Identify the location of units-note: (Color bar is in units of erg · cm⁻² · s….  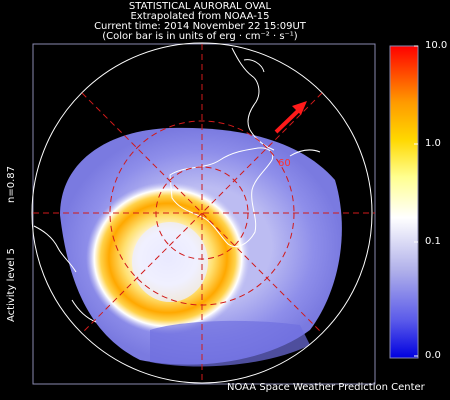
(200, 36).